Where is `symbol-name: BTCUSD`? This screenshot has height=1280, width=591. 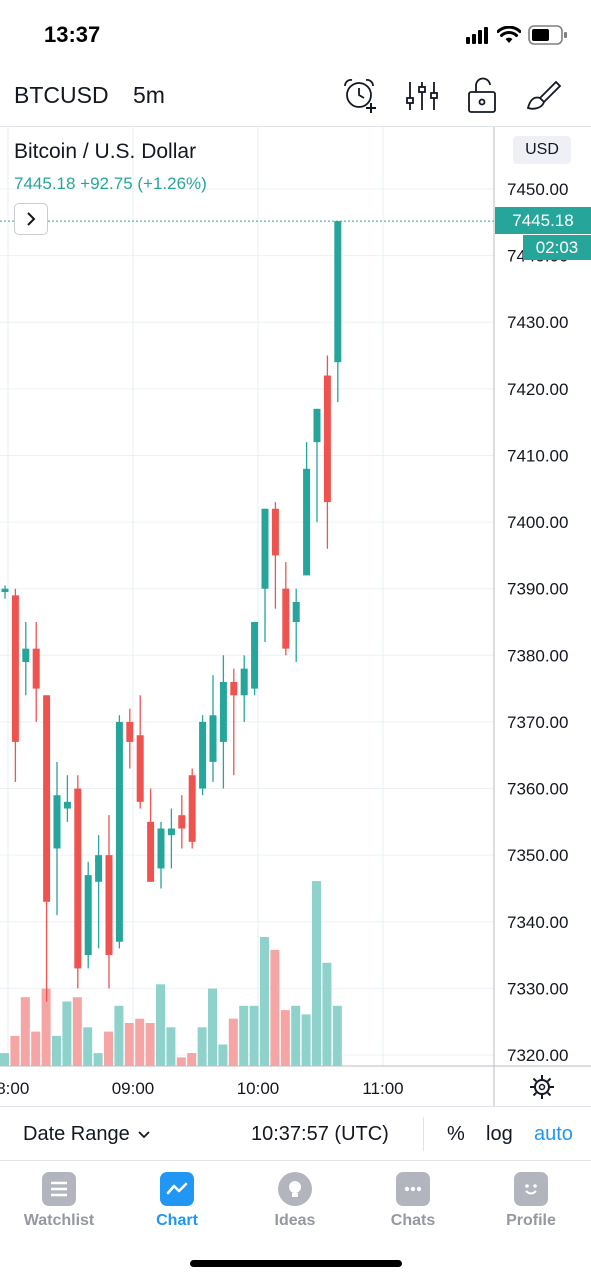
symbol-name: BTCUSD is located at coordinates (61, 95).